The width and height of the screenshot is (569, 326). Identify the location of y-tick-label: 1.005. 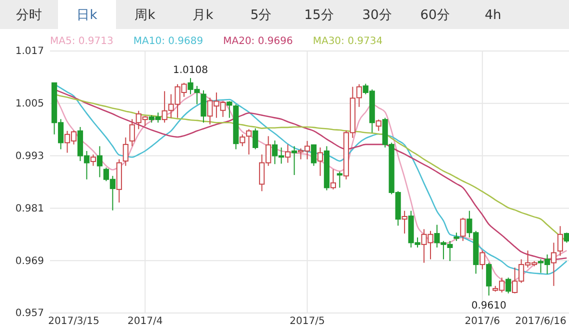
(29, 104).